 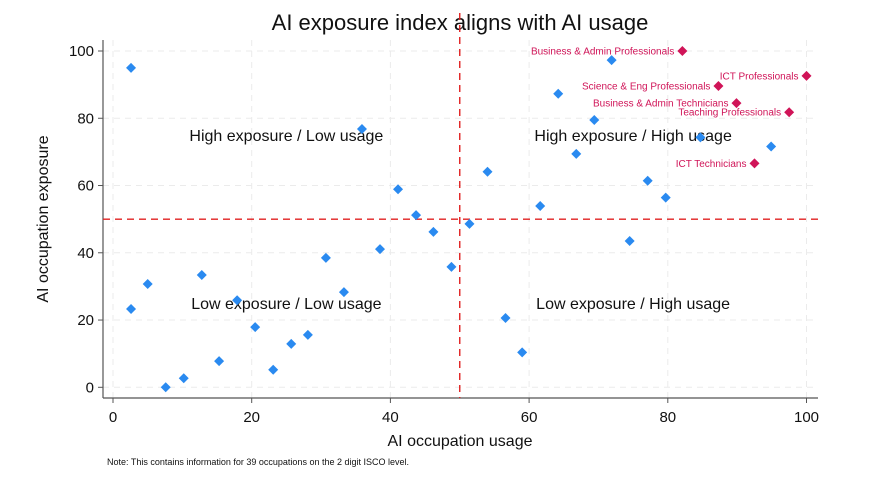 What do you see at coordinates (113, 417) in the screenshot?
I see `x-tick-label: 0` at bounding box center [113, 417].